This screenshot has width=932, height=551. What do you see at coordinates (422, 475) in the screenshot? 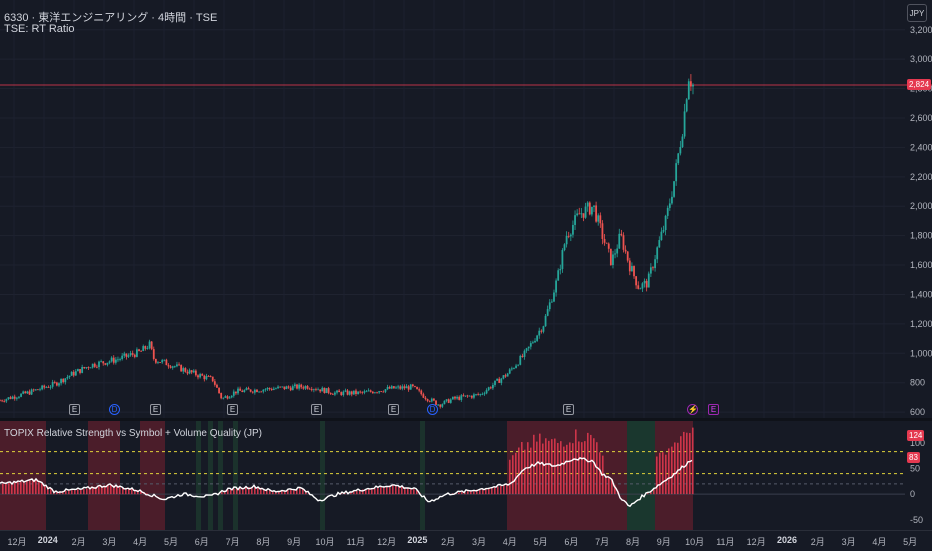
I see `indicator-zone-green` at bounding box center [422, 475].